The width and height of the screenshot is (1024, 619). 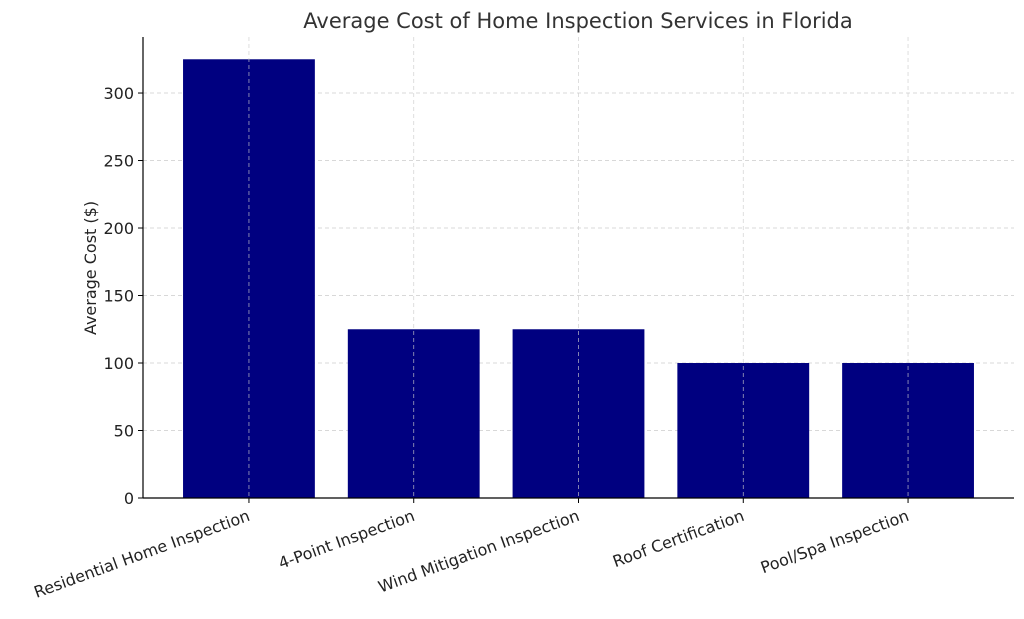 I want to click on y-tick-label: 0, so click(x=129, y=498).